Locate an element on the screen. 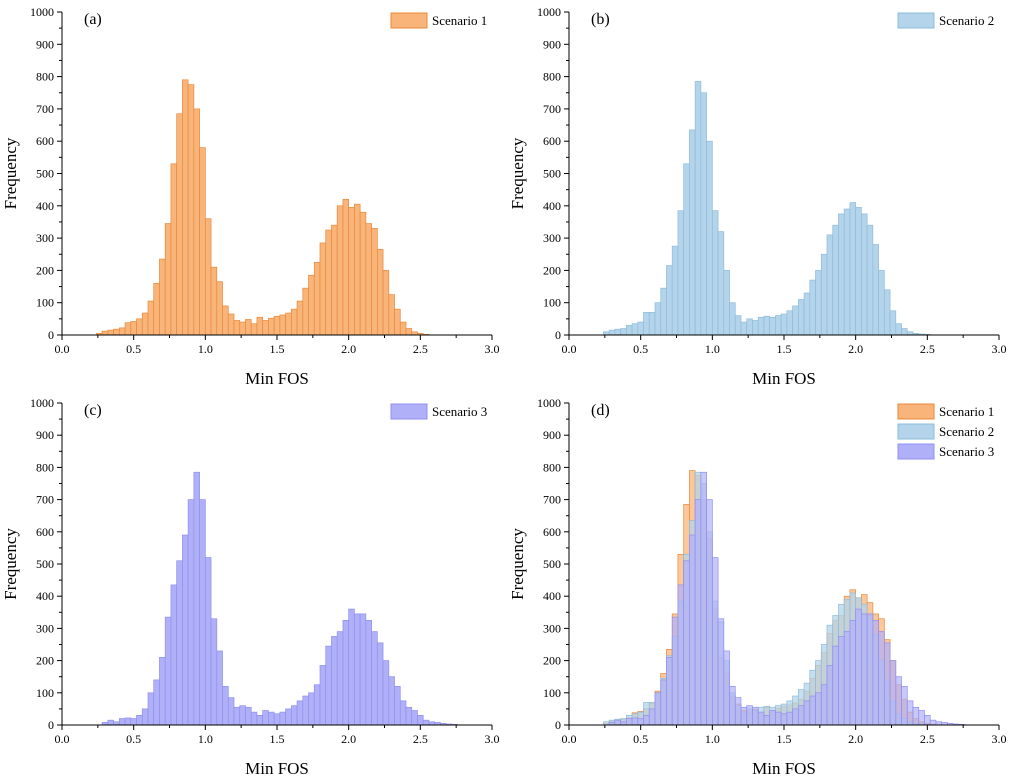 The height and width of the screenshot is (782, 1015). y-tick-label: 1000 is located at coordinates (42, 12).